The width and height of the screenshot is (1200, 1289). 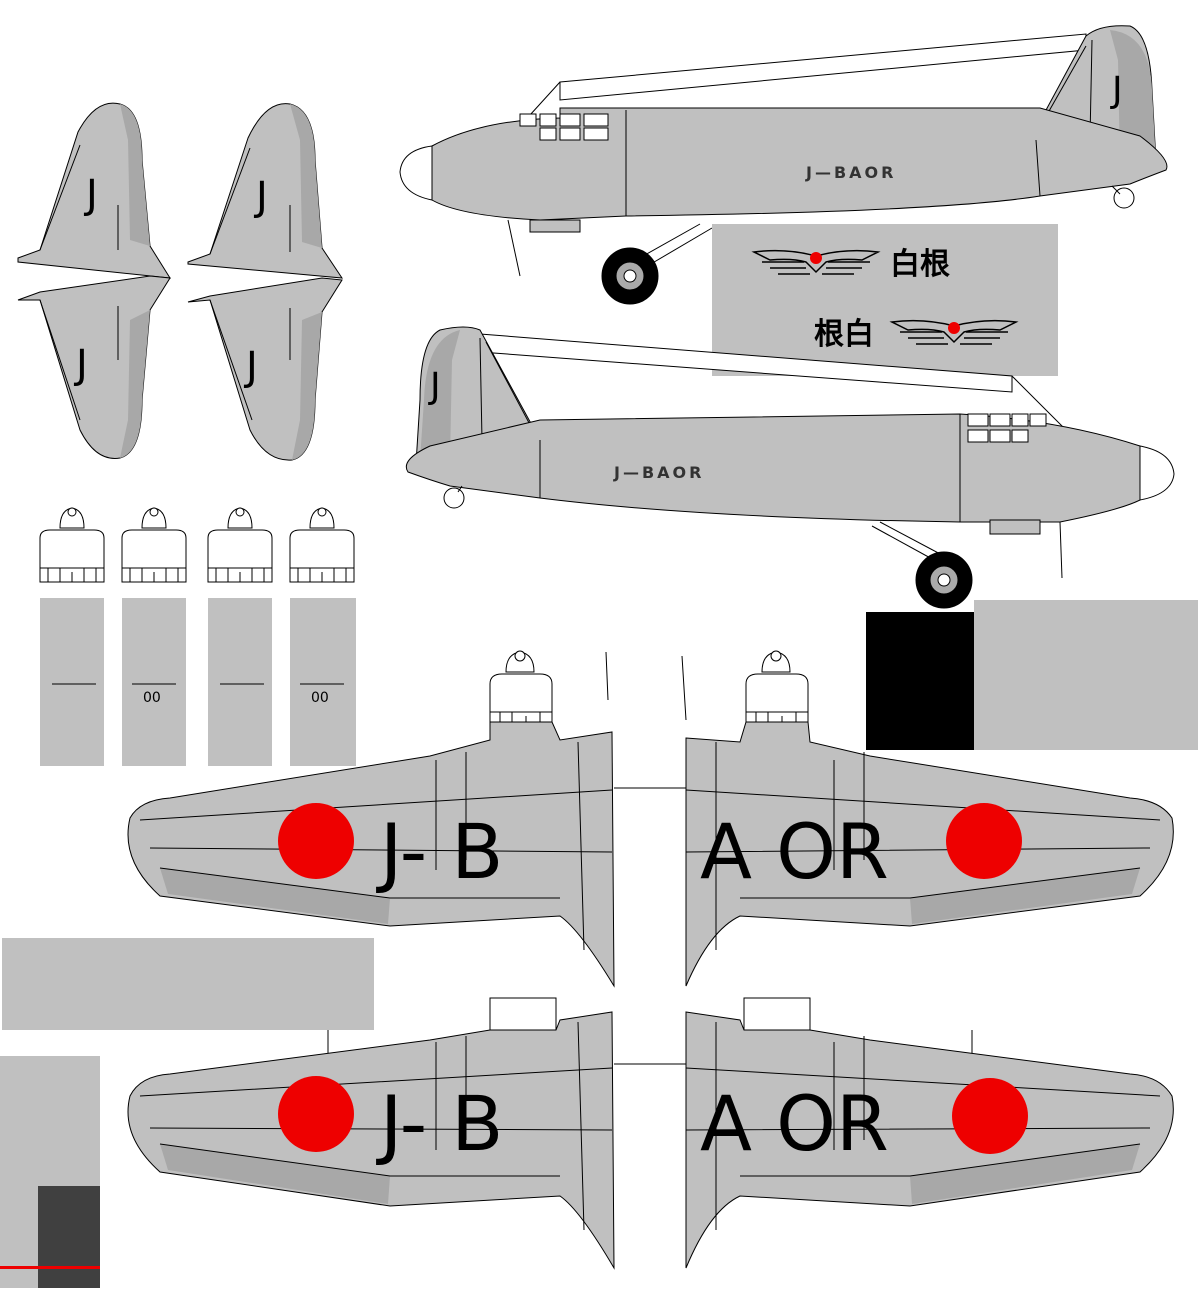 I want to click on wing-registration-lower-left: J- B, so click(x=439, y=1123).